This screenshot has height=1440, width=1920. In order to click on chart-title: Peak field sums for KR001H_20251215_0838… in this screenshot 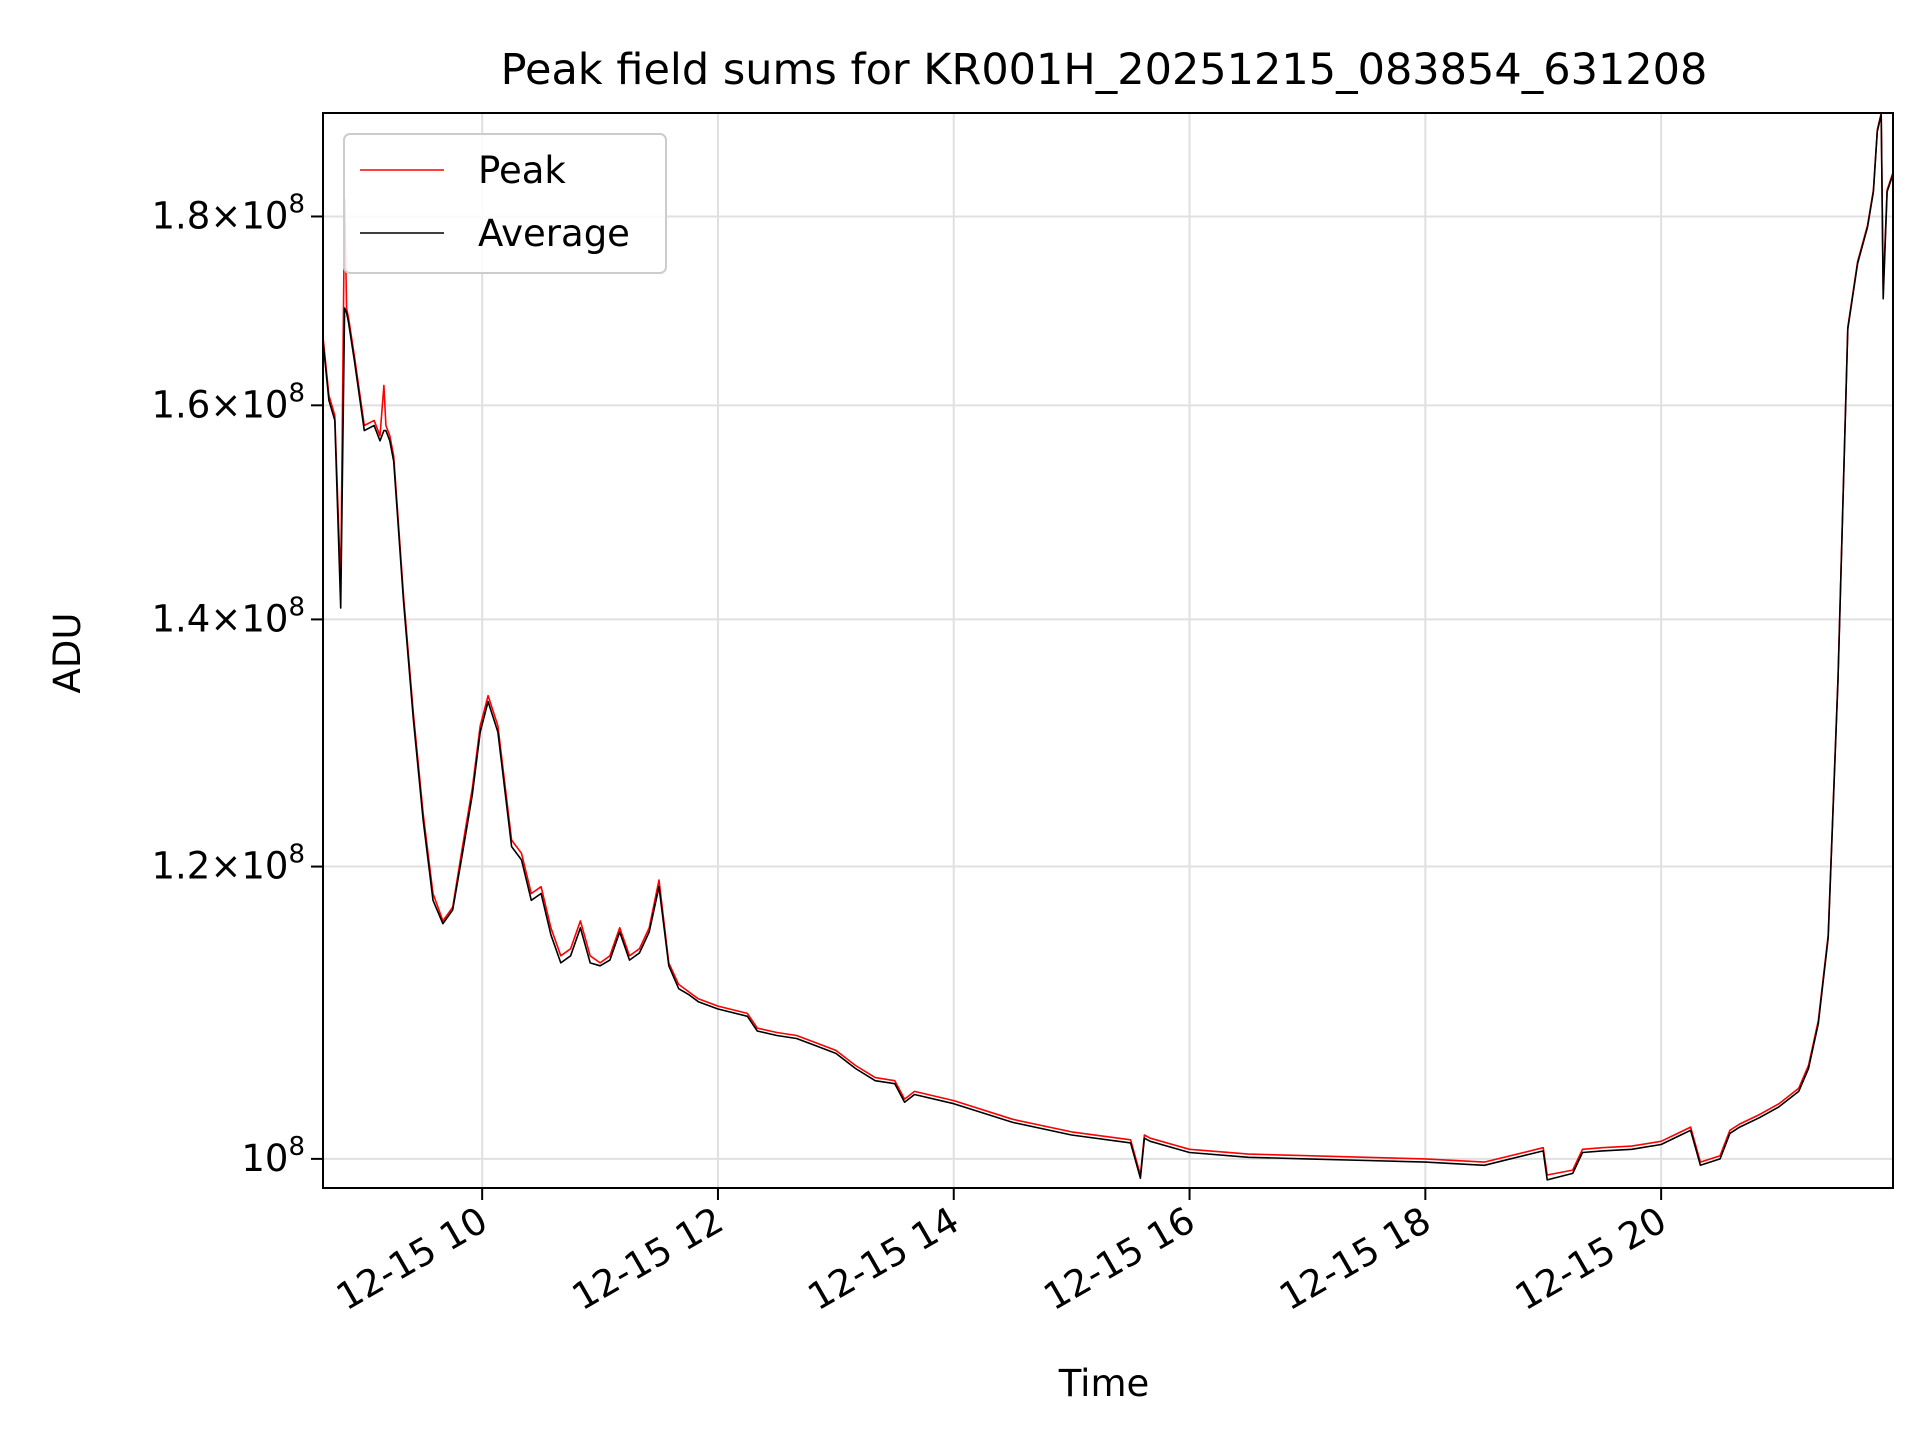, I will do `click(1104, 70)`.